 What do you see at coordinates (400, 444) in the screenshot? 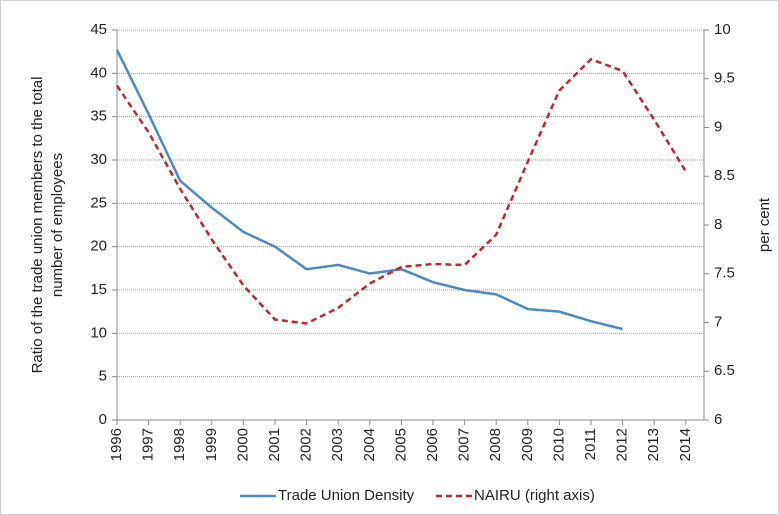
I see `x-tick-label: 2005` at bounding box center [400, 444].